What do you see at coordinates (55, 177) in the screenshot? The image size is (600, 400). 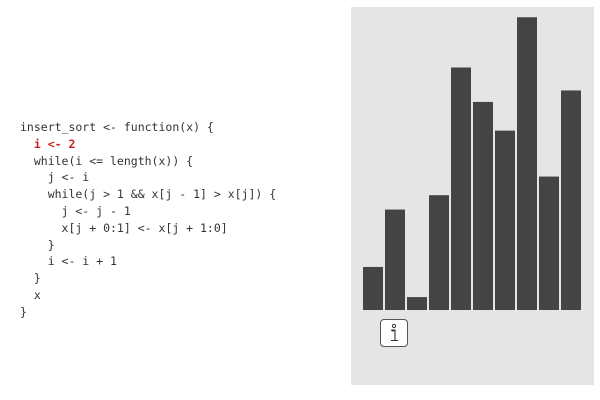 I see `code-line: j <- i` at bounding box center [55, 177].